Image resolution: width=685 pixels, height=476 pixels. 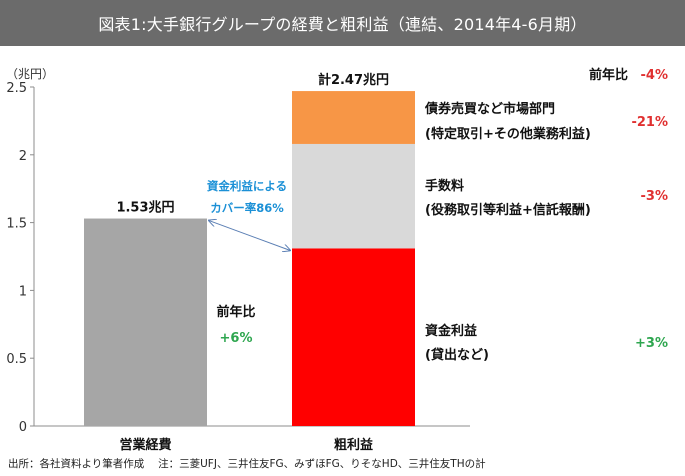 What do you see at coordinates (342, 23) in the screenshot?
I see `chart-title: 図表1:大手銀行グループの経費と粗利益（連結、2014年4-6月期）` at bounding box center [342, 23].